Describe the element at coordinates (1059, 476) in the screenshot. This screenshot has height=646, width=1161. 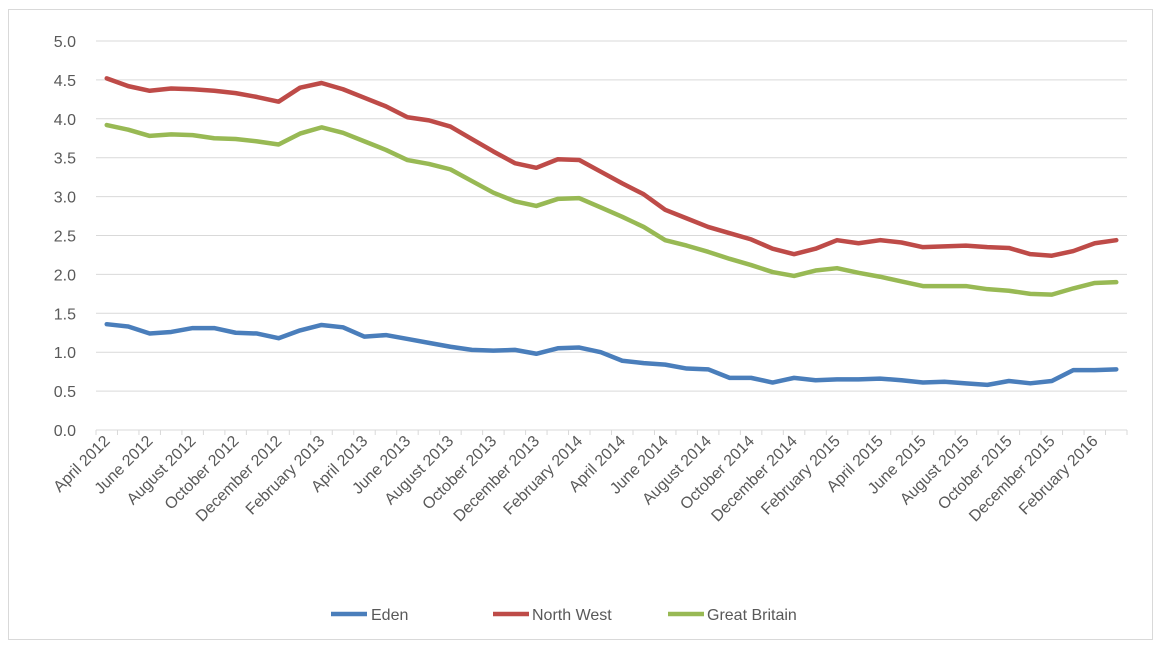
I see `x-tick-label: February 2016` at that location.